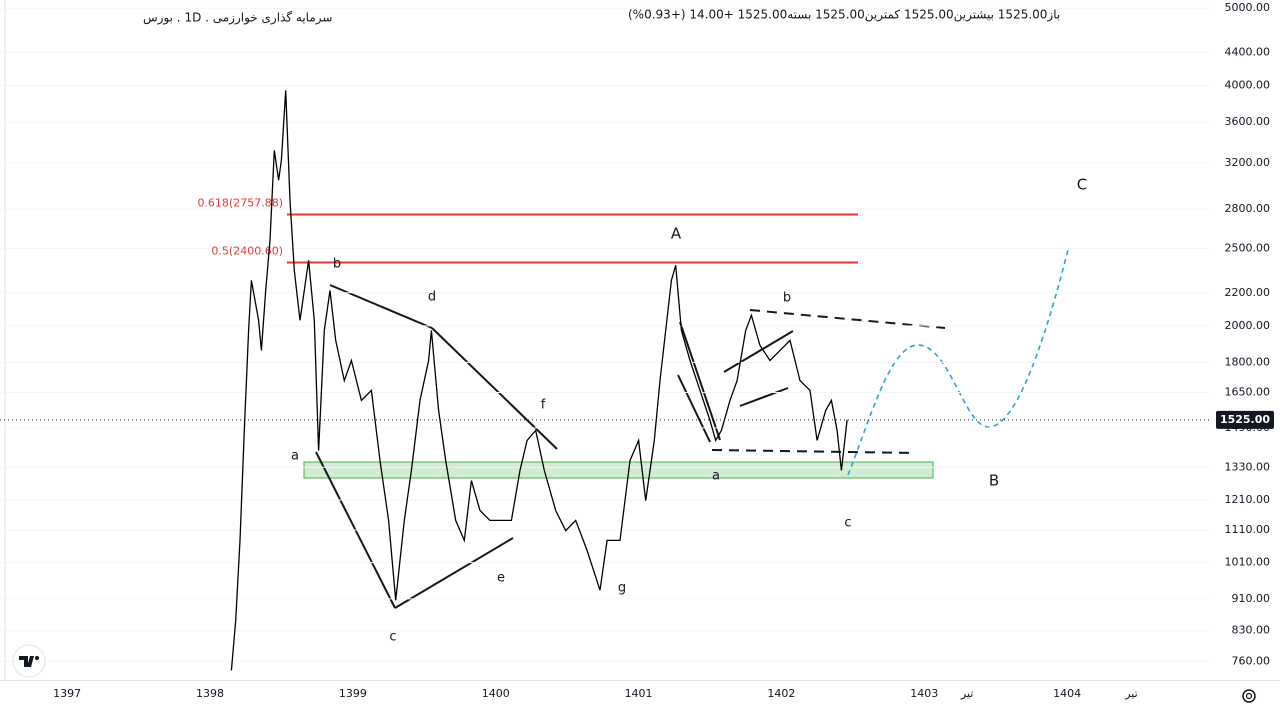 The image size is (1280, 715). Describe the element at coordinates (781, 693) in the screenshot. I see `x-tick-label: 1402` at that location.